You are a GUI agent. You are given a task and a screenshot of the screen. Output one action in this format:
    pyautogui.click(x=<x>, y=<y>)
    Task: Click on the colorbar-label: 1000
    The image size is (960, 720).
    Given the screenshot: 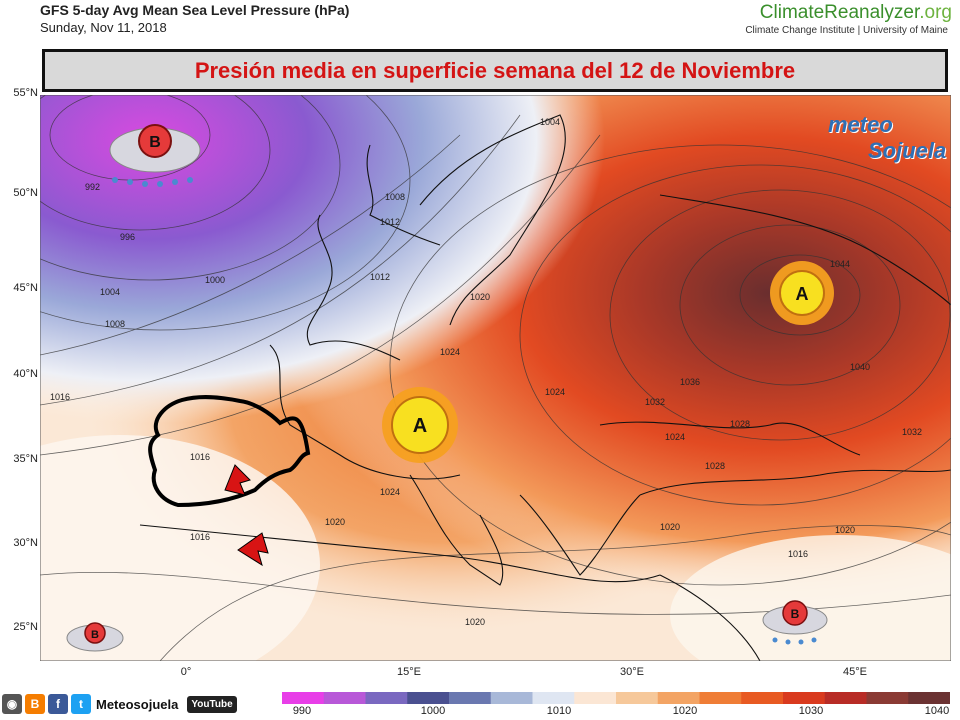 What is the action you would take?
    pyautogui.click(x=433, y=711)
    